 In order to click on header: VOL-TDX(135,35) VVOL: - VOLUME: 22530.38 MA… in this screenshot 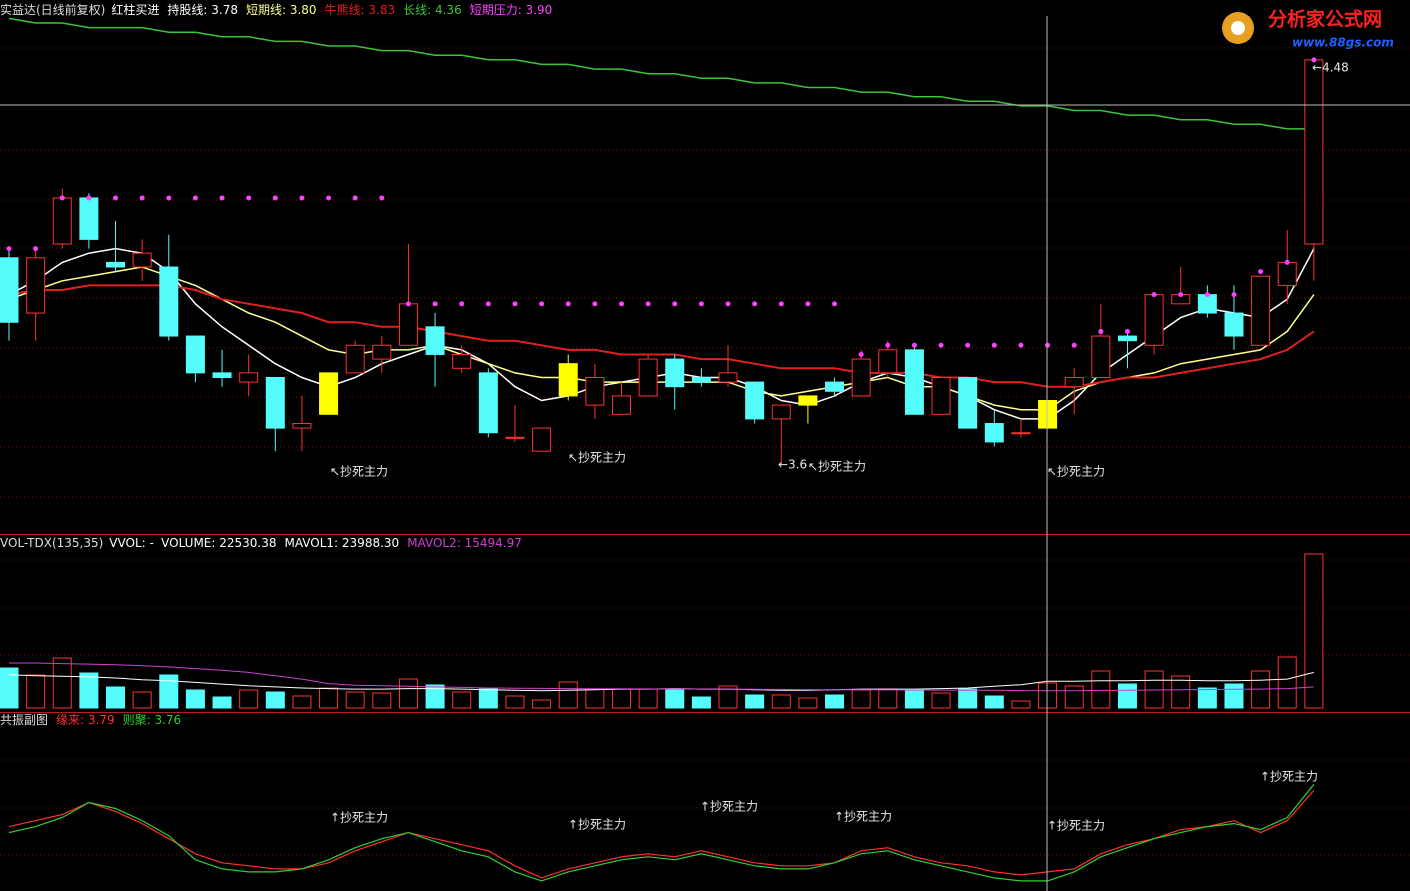, I will do `click(261, 543)`.